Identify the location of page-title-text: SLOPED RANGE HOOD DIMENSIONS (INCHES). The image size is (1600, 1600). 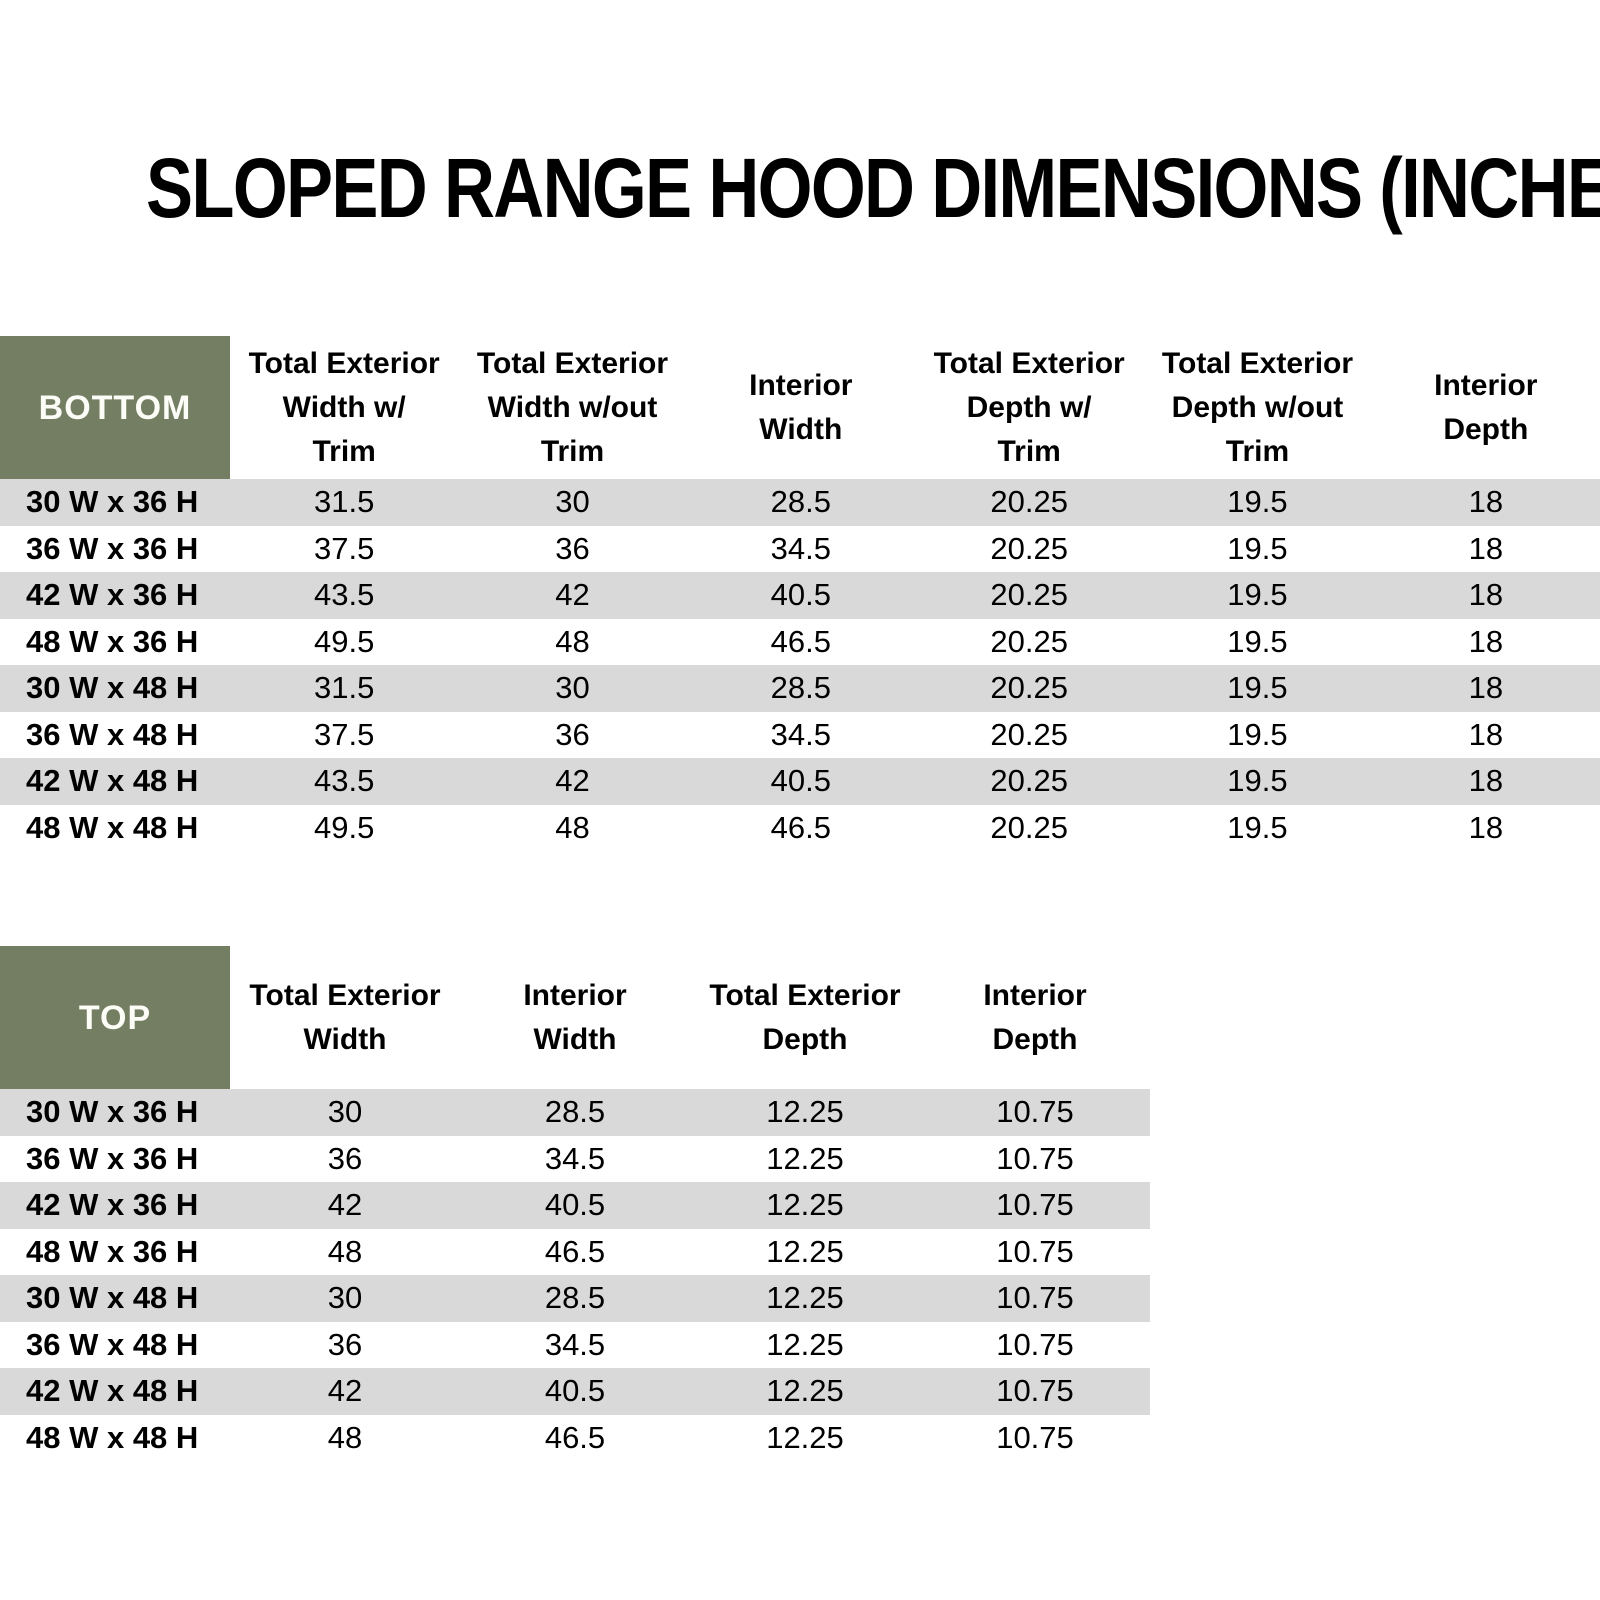
(873, 188).